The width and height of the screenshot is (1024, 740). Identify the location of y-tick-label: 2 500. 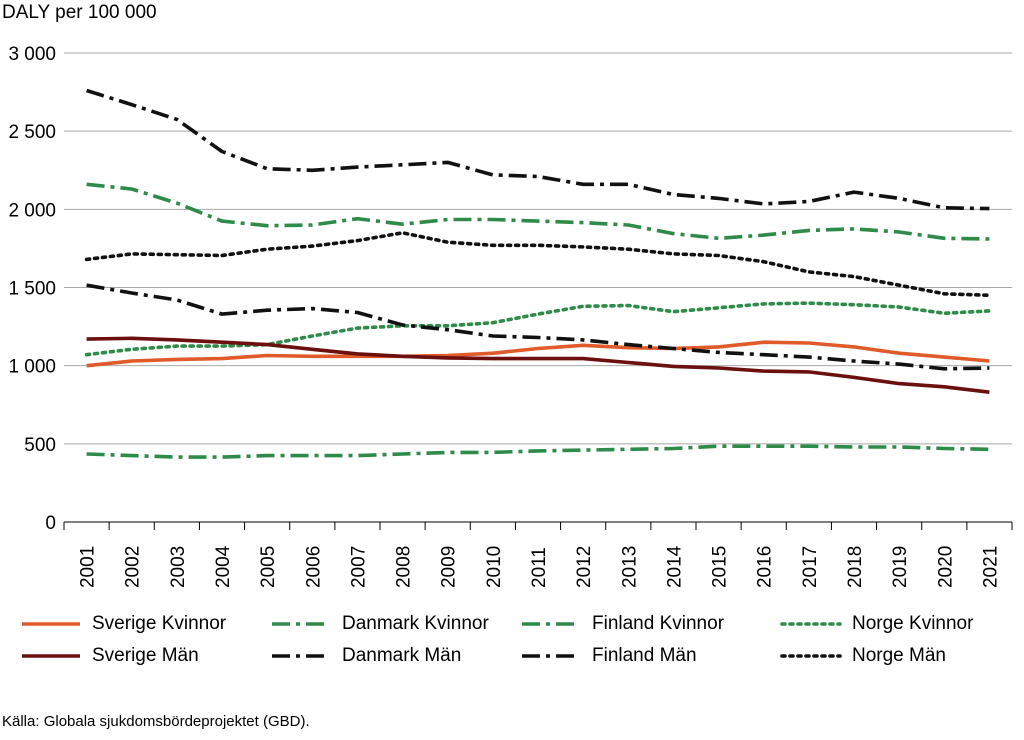
(32, 132).